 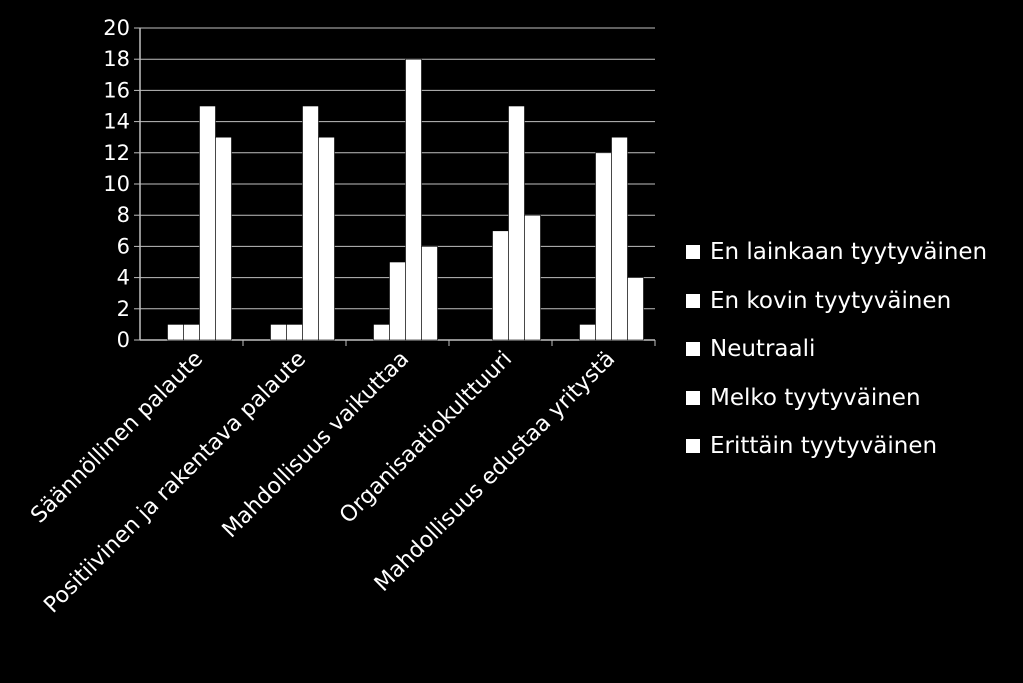 What do you see at coordinates (116, 122) in the screenshot?
I see `y-tick-label: 14` at bounding box center [116, 122].